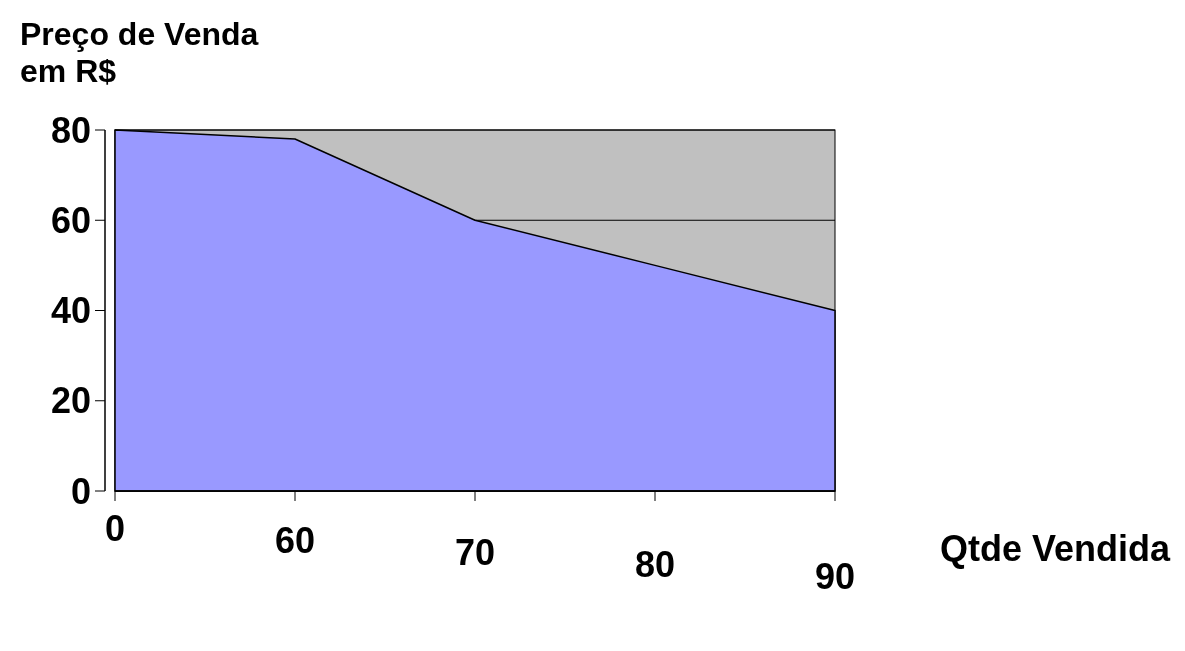 The height and width of the screenshot is (651, 1185). Describe the element at coordinates (70, 220) in the screenshot. I see `y-tick-label: 60` at that location.